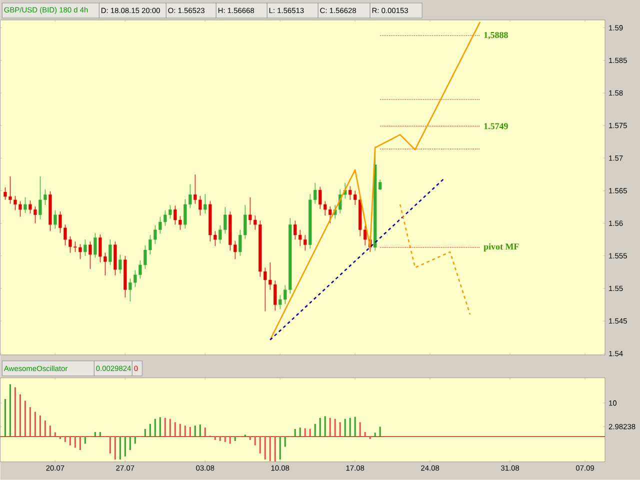  Describe the element at coordinates (496, 36) in the screenshot. I see `ref-line-label: 1,5888` at that location.